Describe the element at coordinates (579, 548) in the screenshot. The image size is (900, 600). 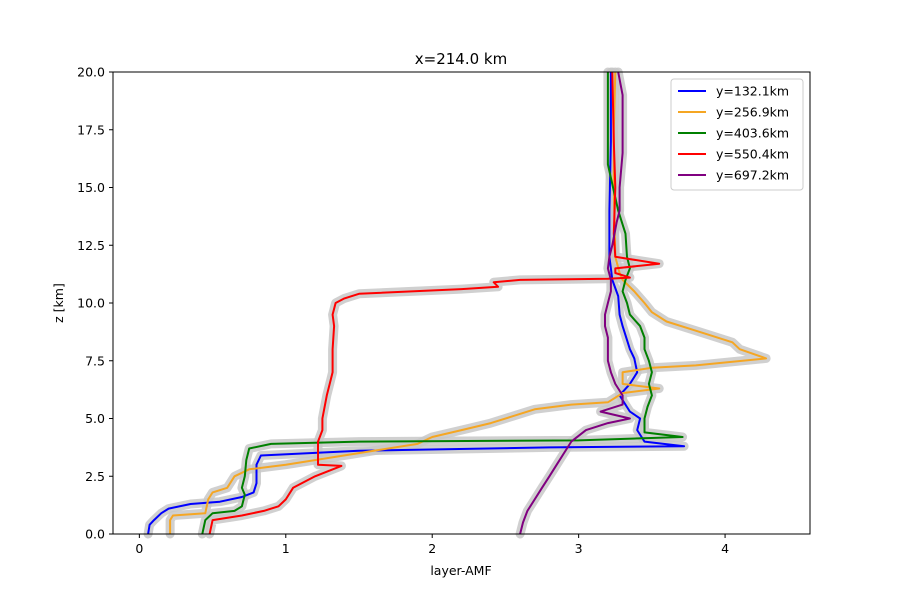
I see `x-tick-label: 3` at that location.